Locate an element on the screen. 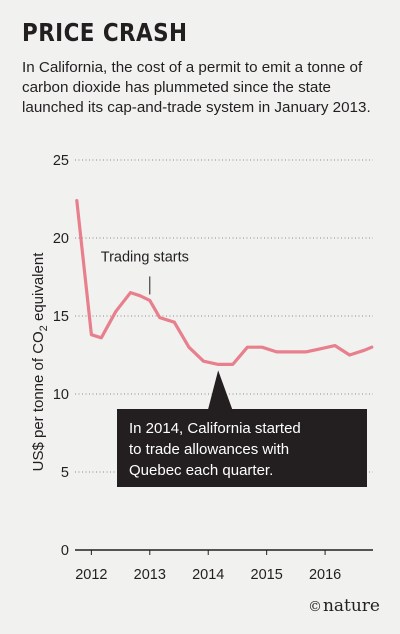 This screenshot has width=400, height=634. x-tick-labels: 2012 2013 2014 2015 2016 is located at coordinates (208, 575).